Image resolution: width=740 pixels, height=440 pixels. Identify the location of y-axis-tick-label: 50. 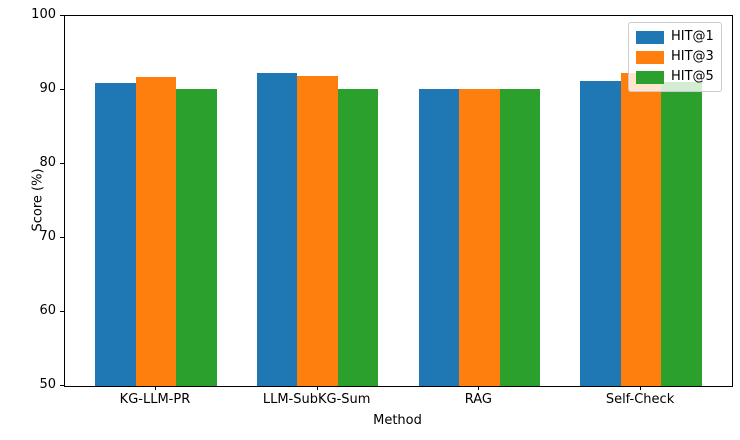
(47, 384).